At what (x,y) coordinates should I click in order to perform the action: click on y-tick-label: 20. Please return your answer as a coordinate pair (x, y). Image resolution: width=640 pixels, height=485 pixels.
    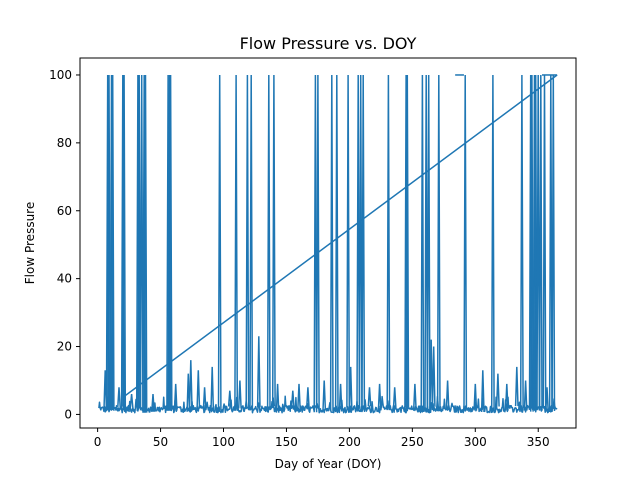
    Looking at the image, I should click on (64, 347).